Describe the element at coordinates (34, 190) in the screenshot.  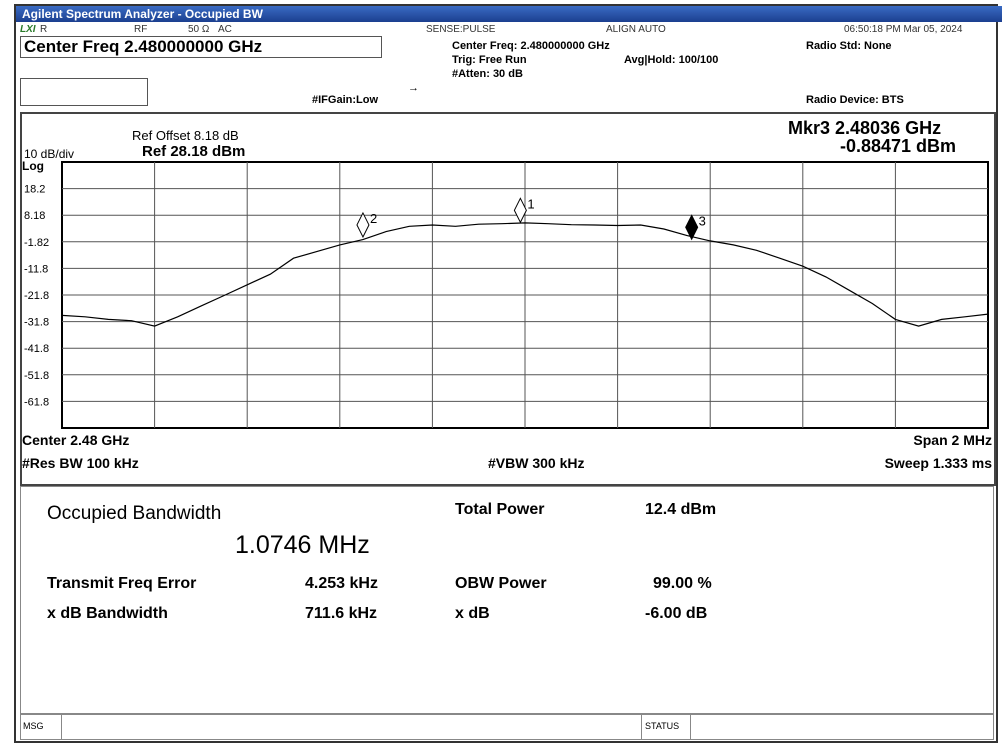
I see `y-tick-label: 18.2` at that location.